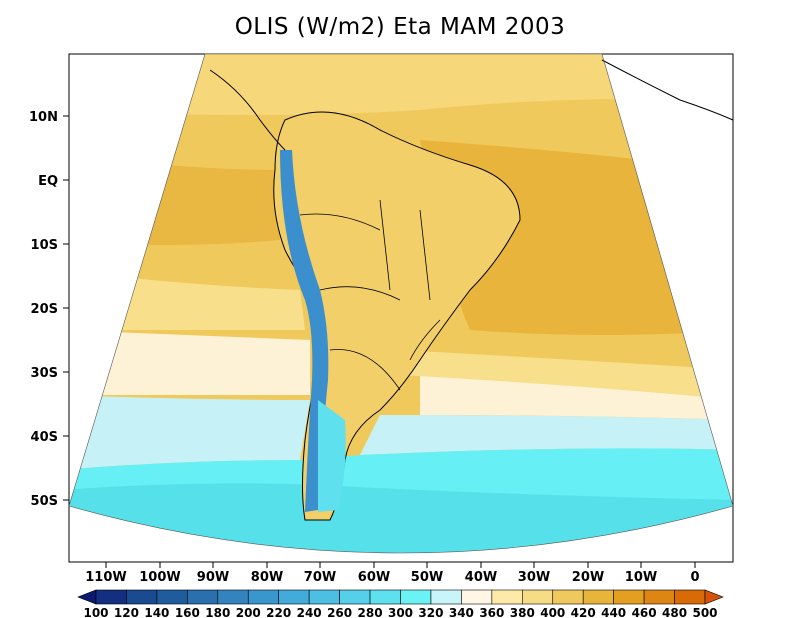  I want to click on lon-label-0: 0, so click(694, 577).